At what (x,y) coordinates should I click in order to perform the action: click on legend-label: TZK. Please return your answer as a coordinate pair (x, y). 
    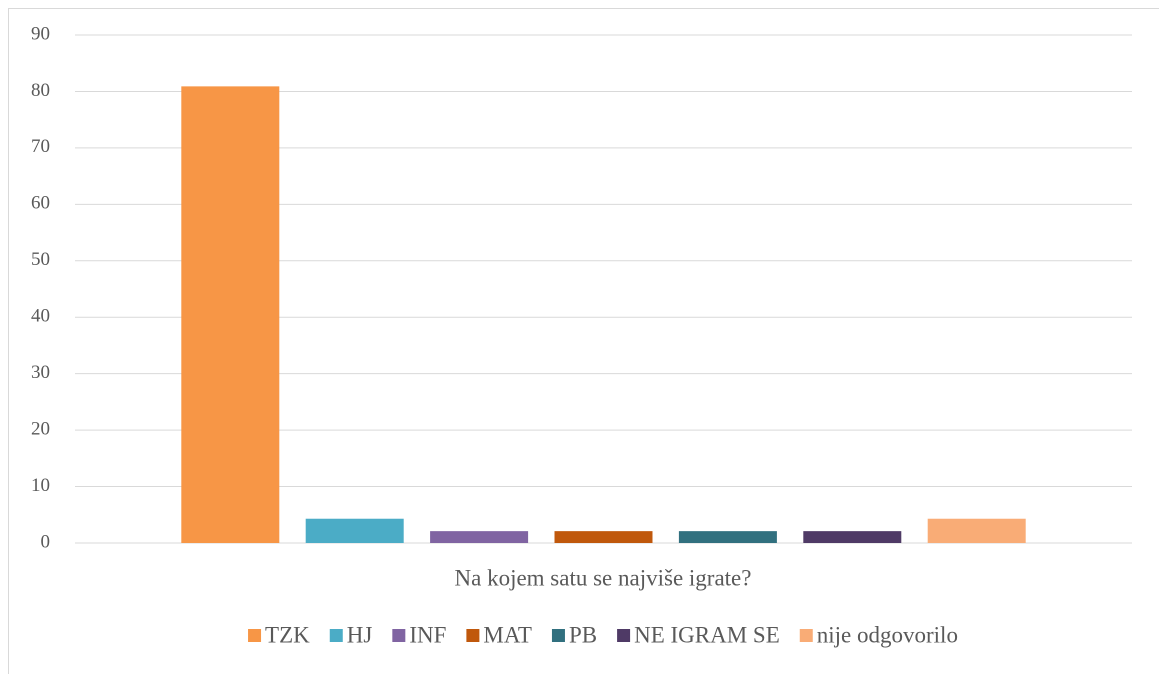
    Looking at the image, I should click on (287, 634).